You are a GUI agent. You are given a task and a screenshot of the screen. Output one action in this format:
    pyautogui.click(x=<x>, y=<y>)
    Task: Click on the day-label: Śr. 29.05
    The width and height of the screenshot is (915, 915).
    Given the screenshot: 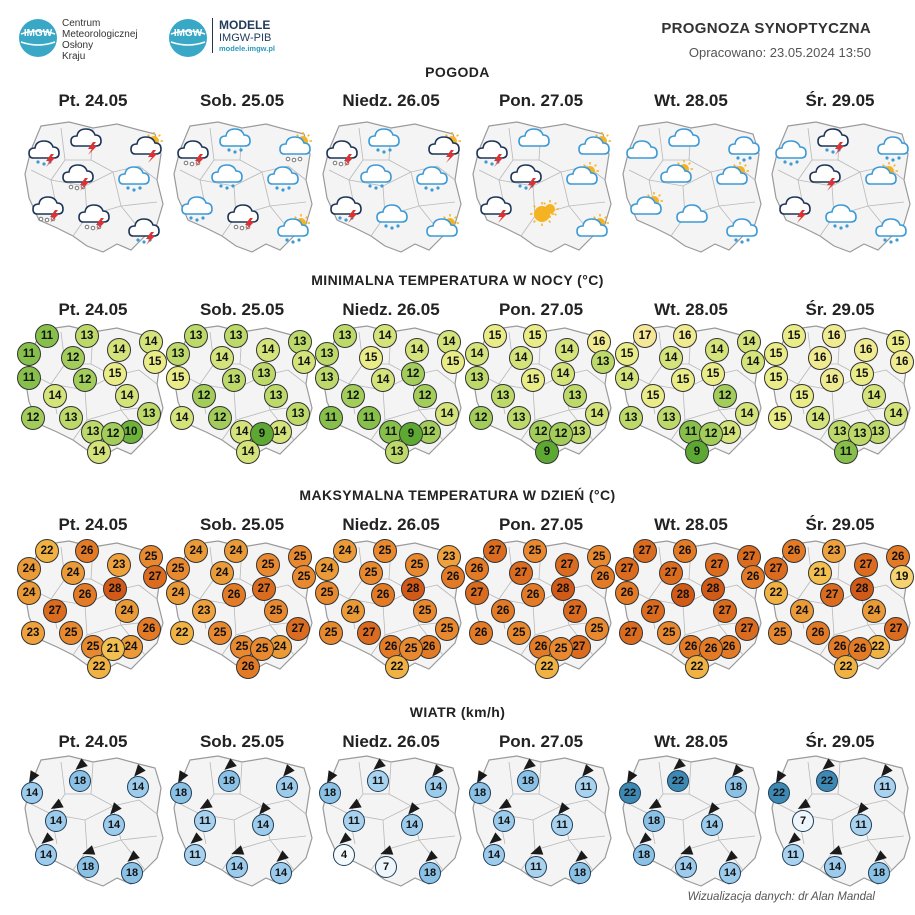 What is the action you would take?
    pyautogui.click(x=840, y=100)
    